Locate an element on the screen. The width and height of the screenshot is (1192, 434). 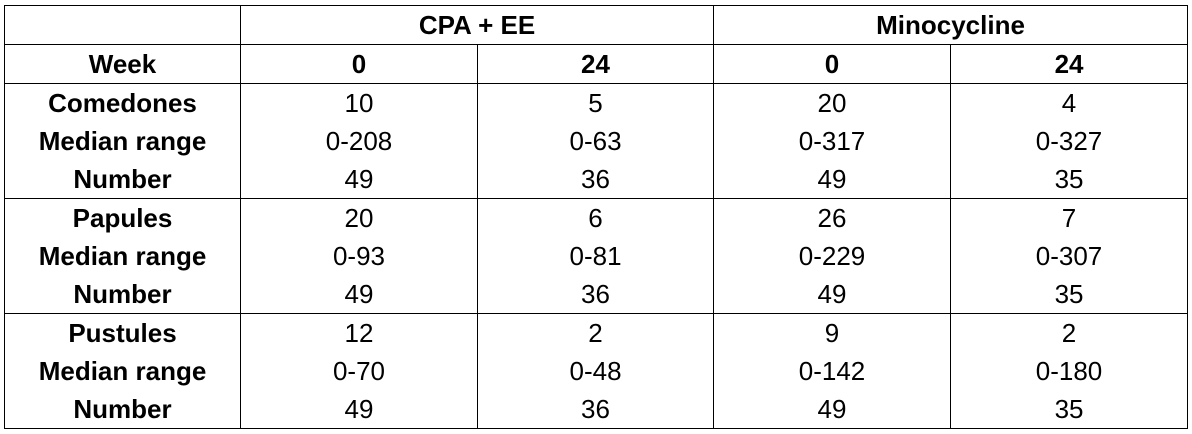
lesion-type-label: Pustules is located at coordinates (122, 333).